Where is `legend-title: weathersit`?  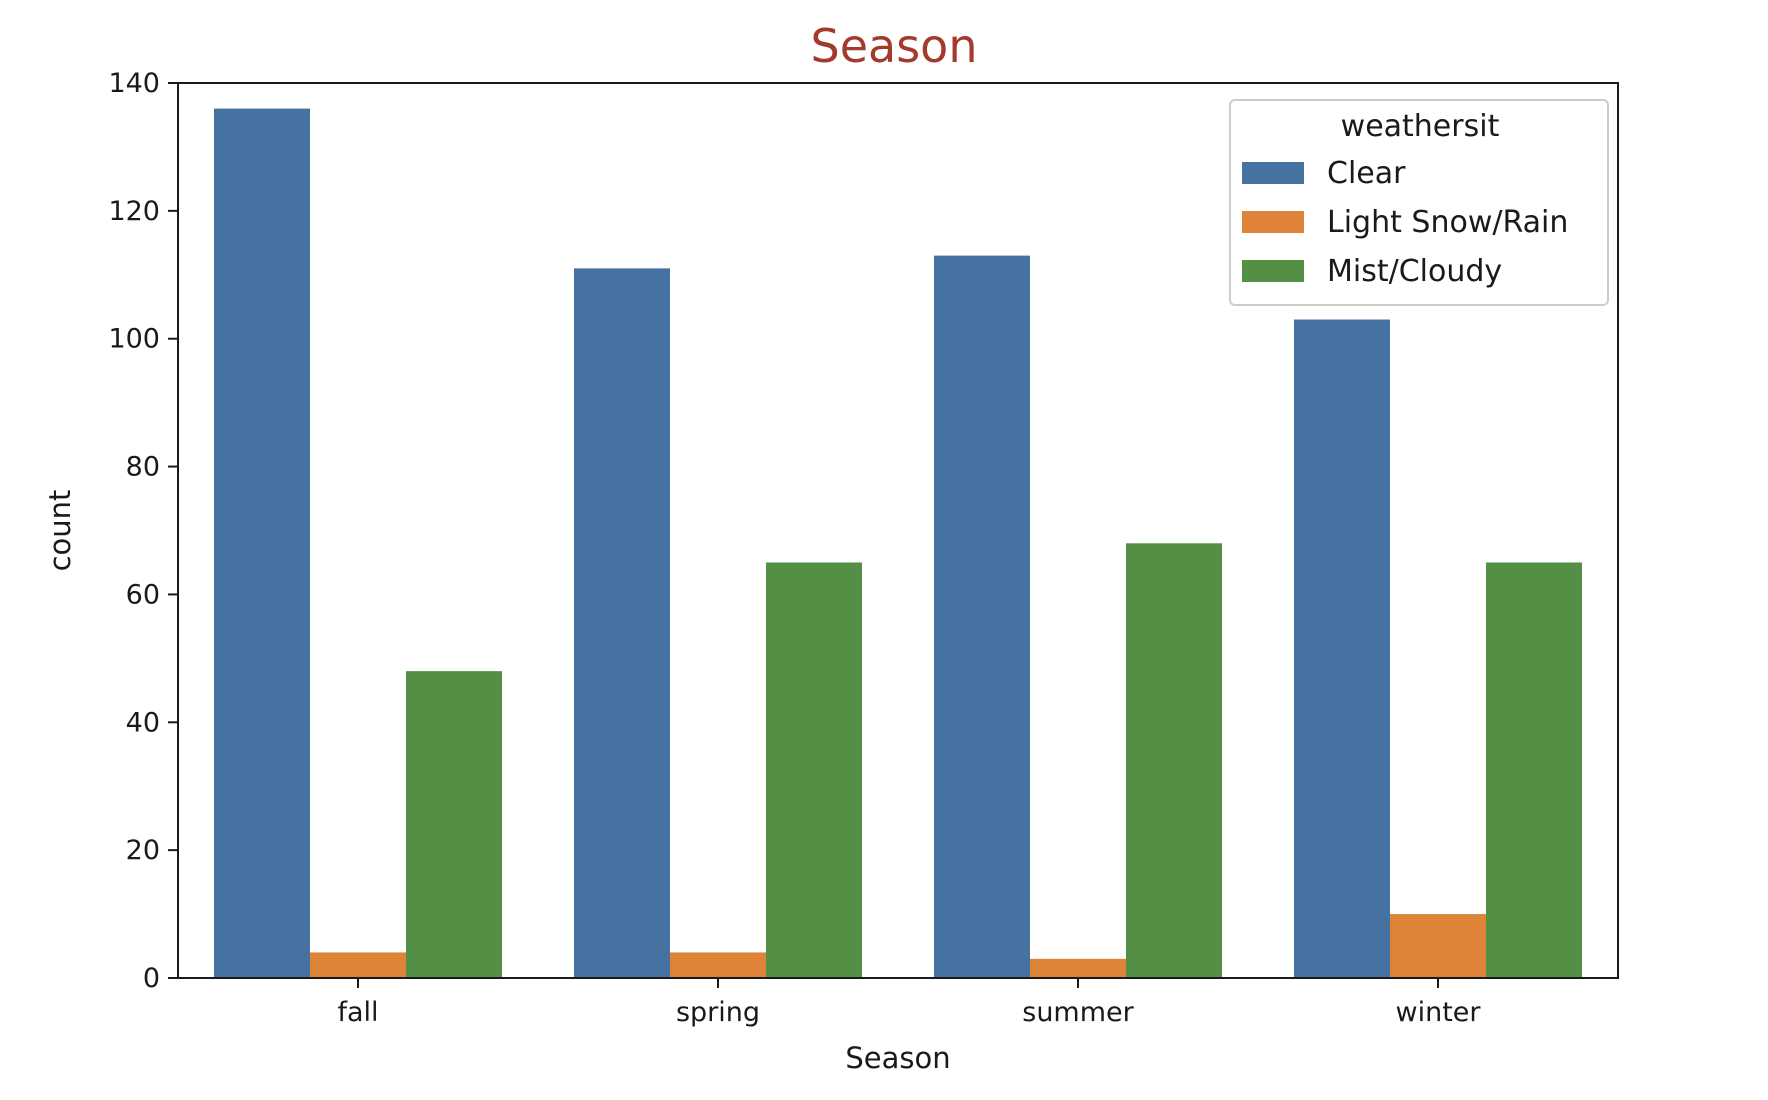
legend-title: weathersit is located at coordinates (1420, 126).